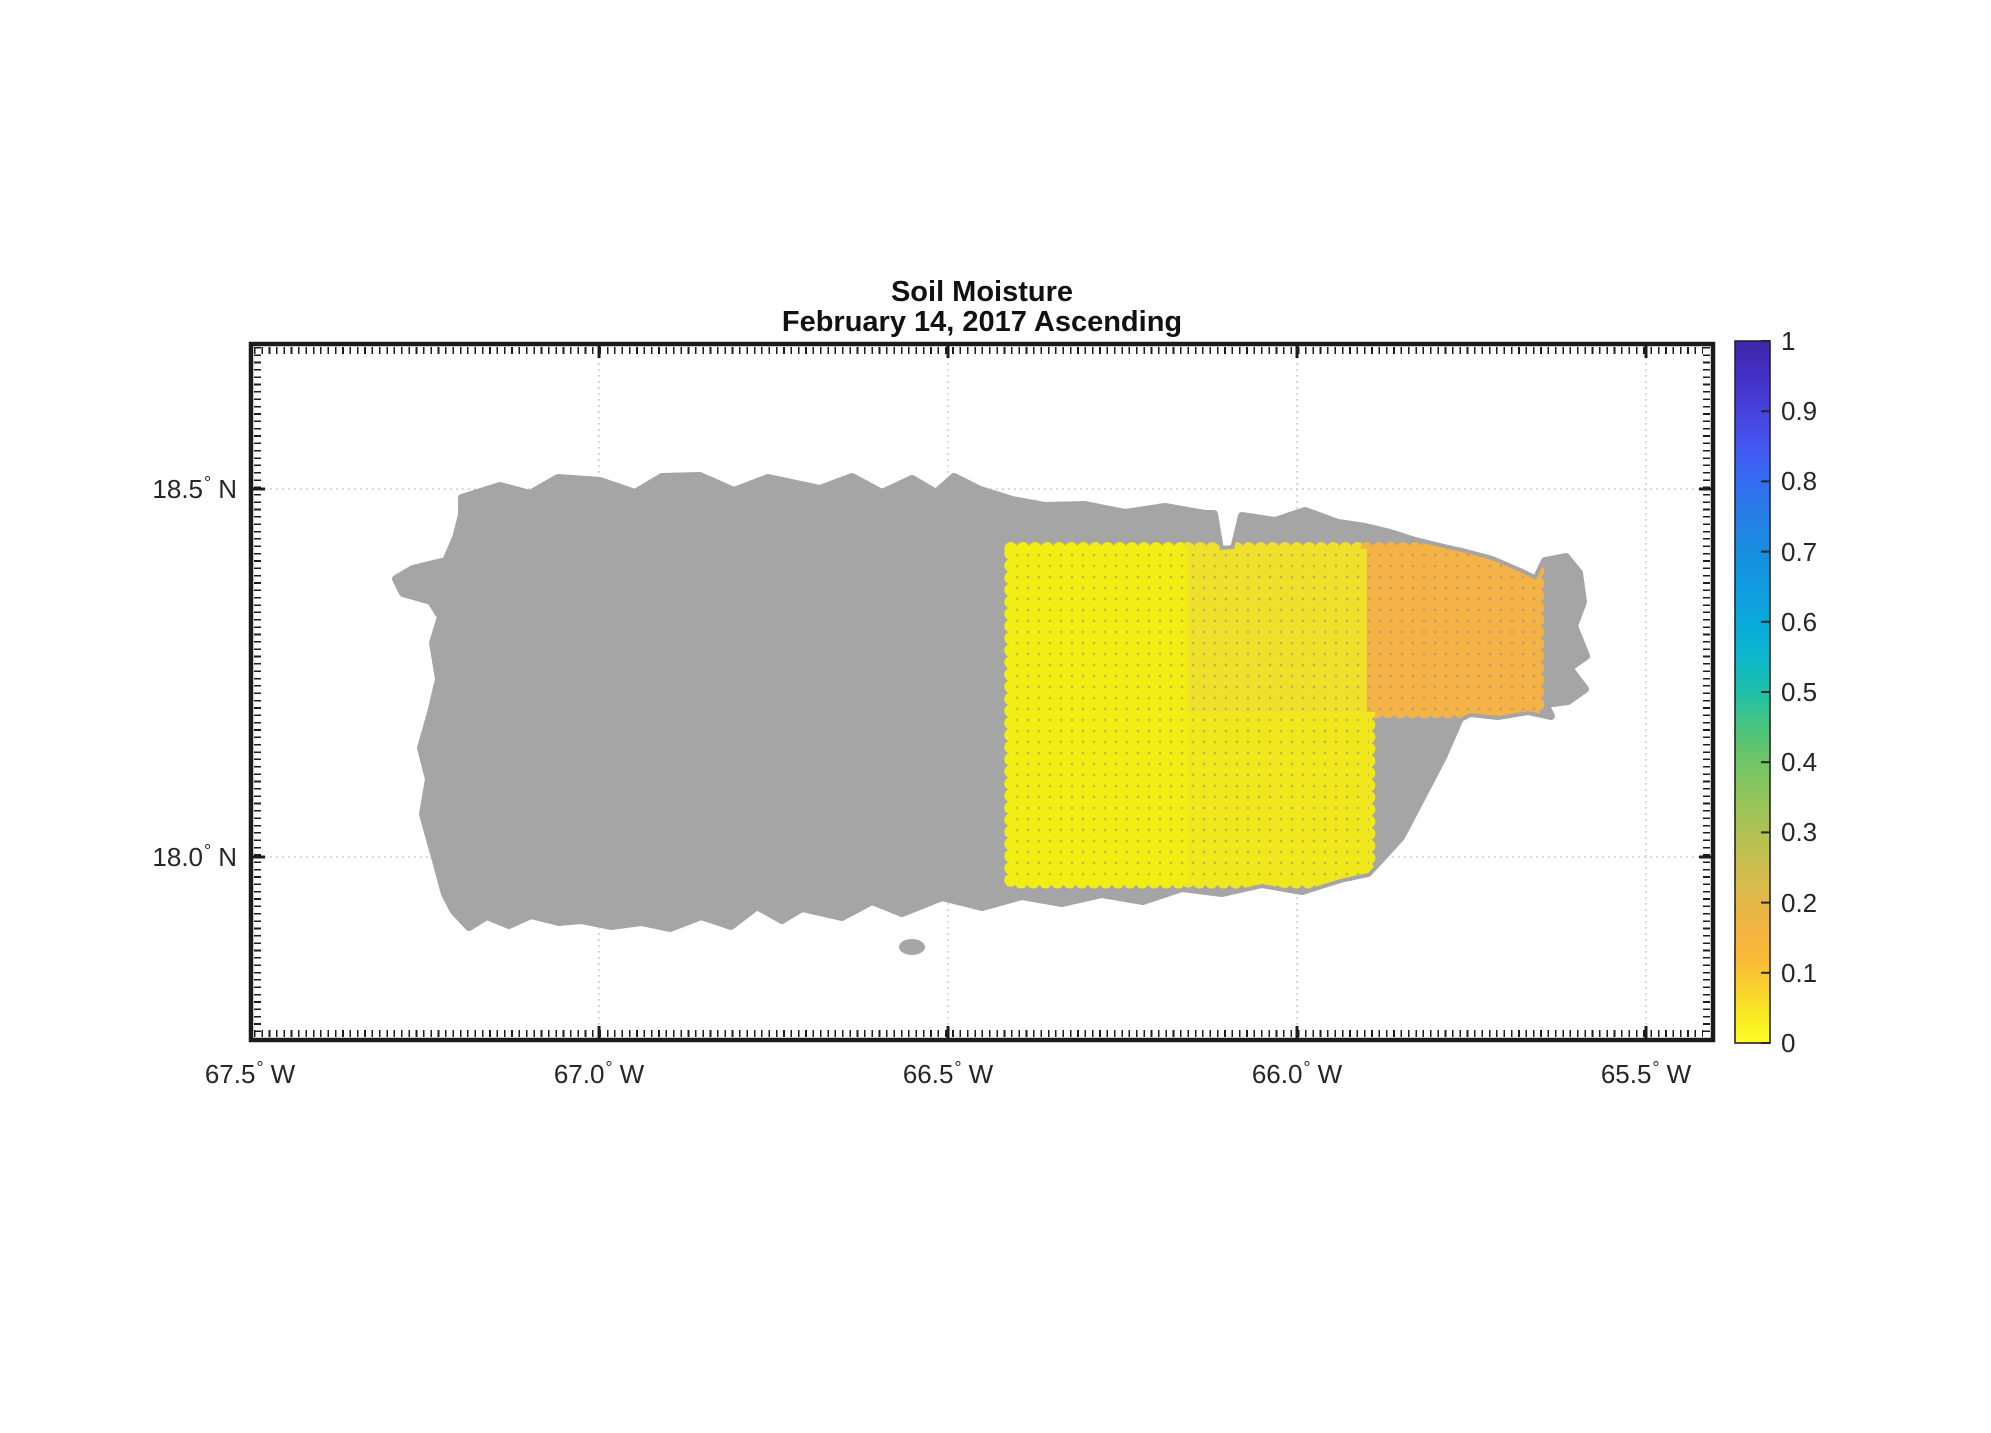 The image size is (1991, 1433). Describe the element at coordinates (1752, 692) in the screenshot. I see `colorbar` at that location.